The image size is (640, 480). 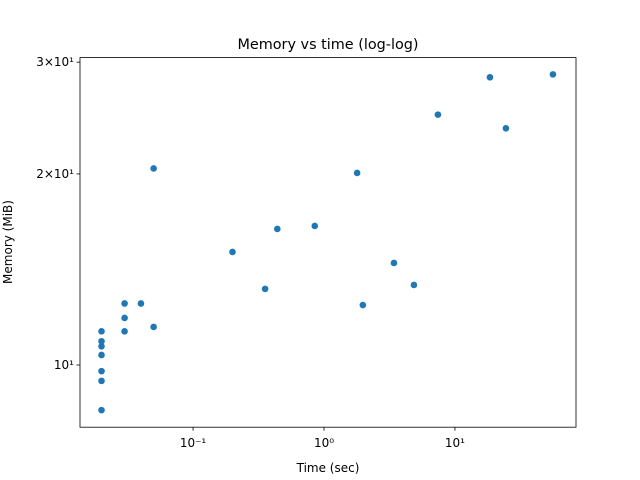 I want to click on chart-title: Memory vs time (log-log), so click(x=327, y=45).